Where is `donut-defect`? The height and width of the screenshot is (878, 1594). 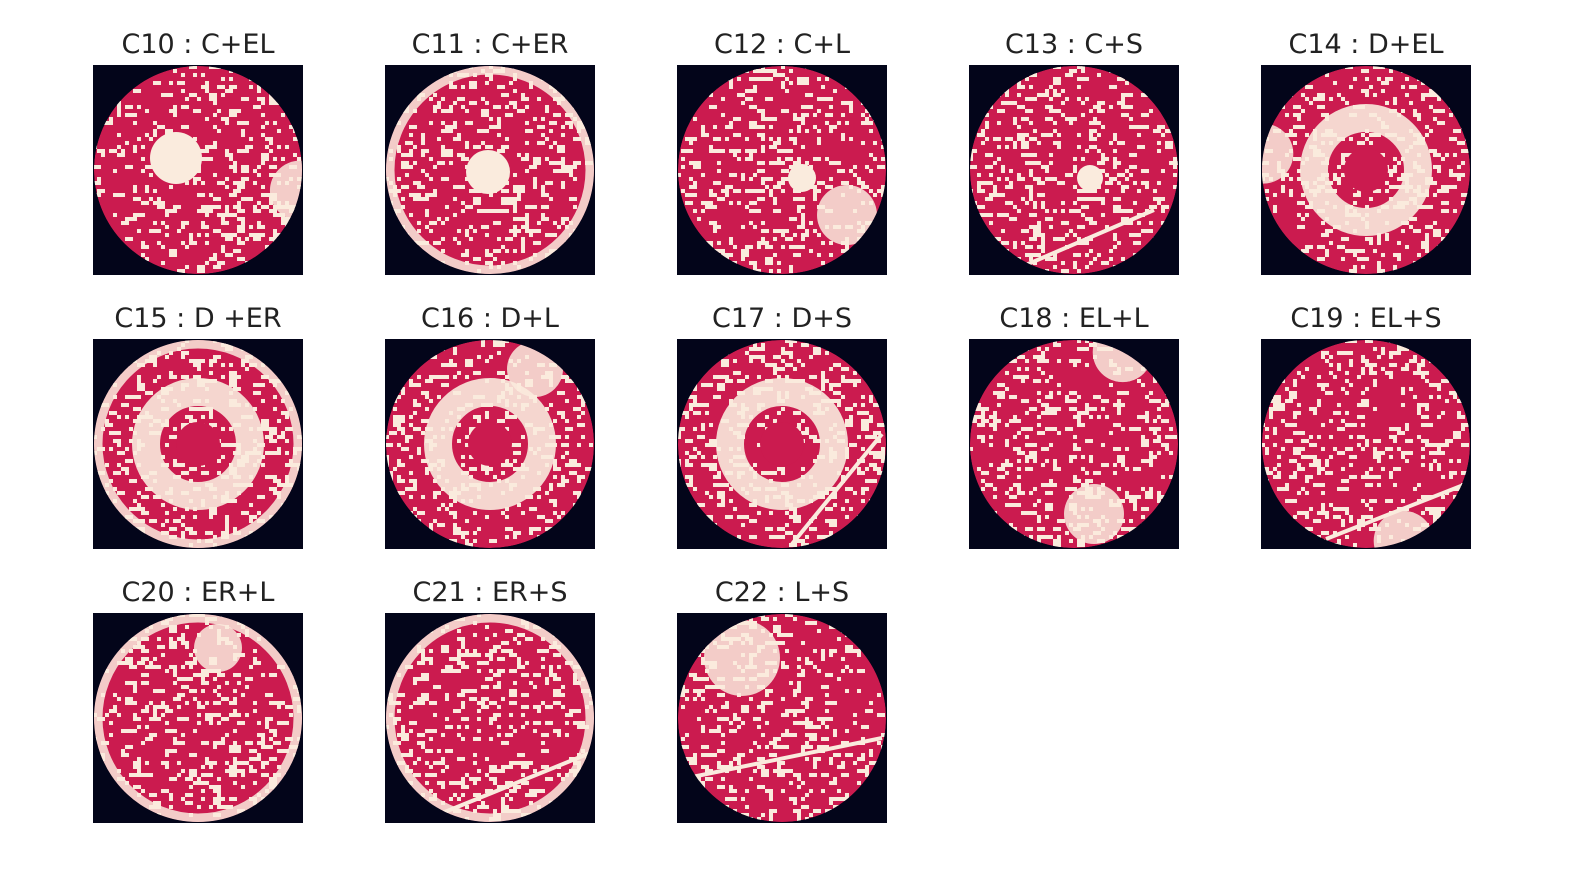 donut-defect is located at coordinates (782, 444).